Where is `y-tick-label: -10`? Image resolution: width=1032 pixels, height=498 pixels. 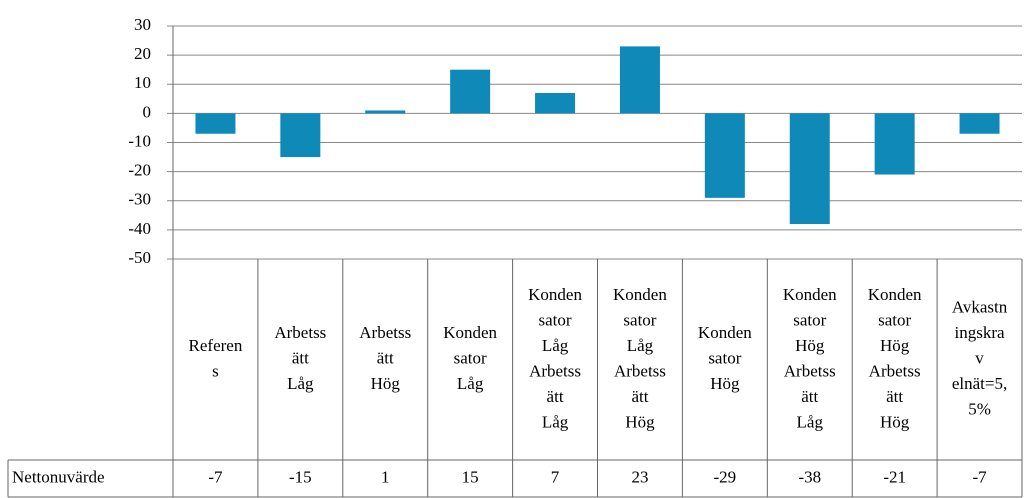 y-tick-label: -10 is located at coordinates (139, 140).